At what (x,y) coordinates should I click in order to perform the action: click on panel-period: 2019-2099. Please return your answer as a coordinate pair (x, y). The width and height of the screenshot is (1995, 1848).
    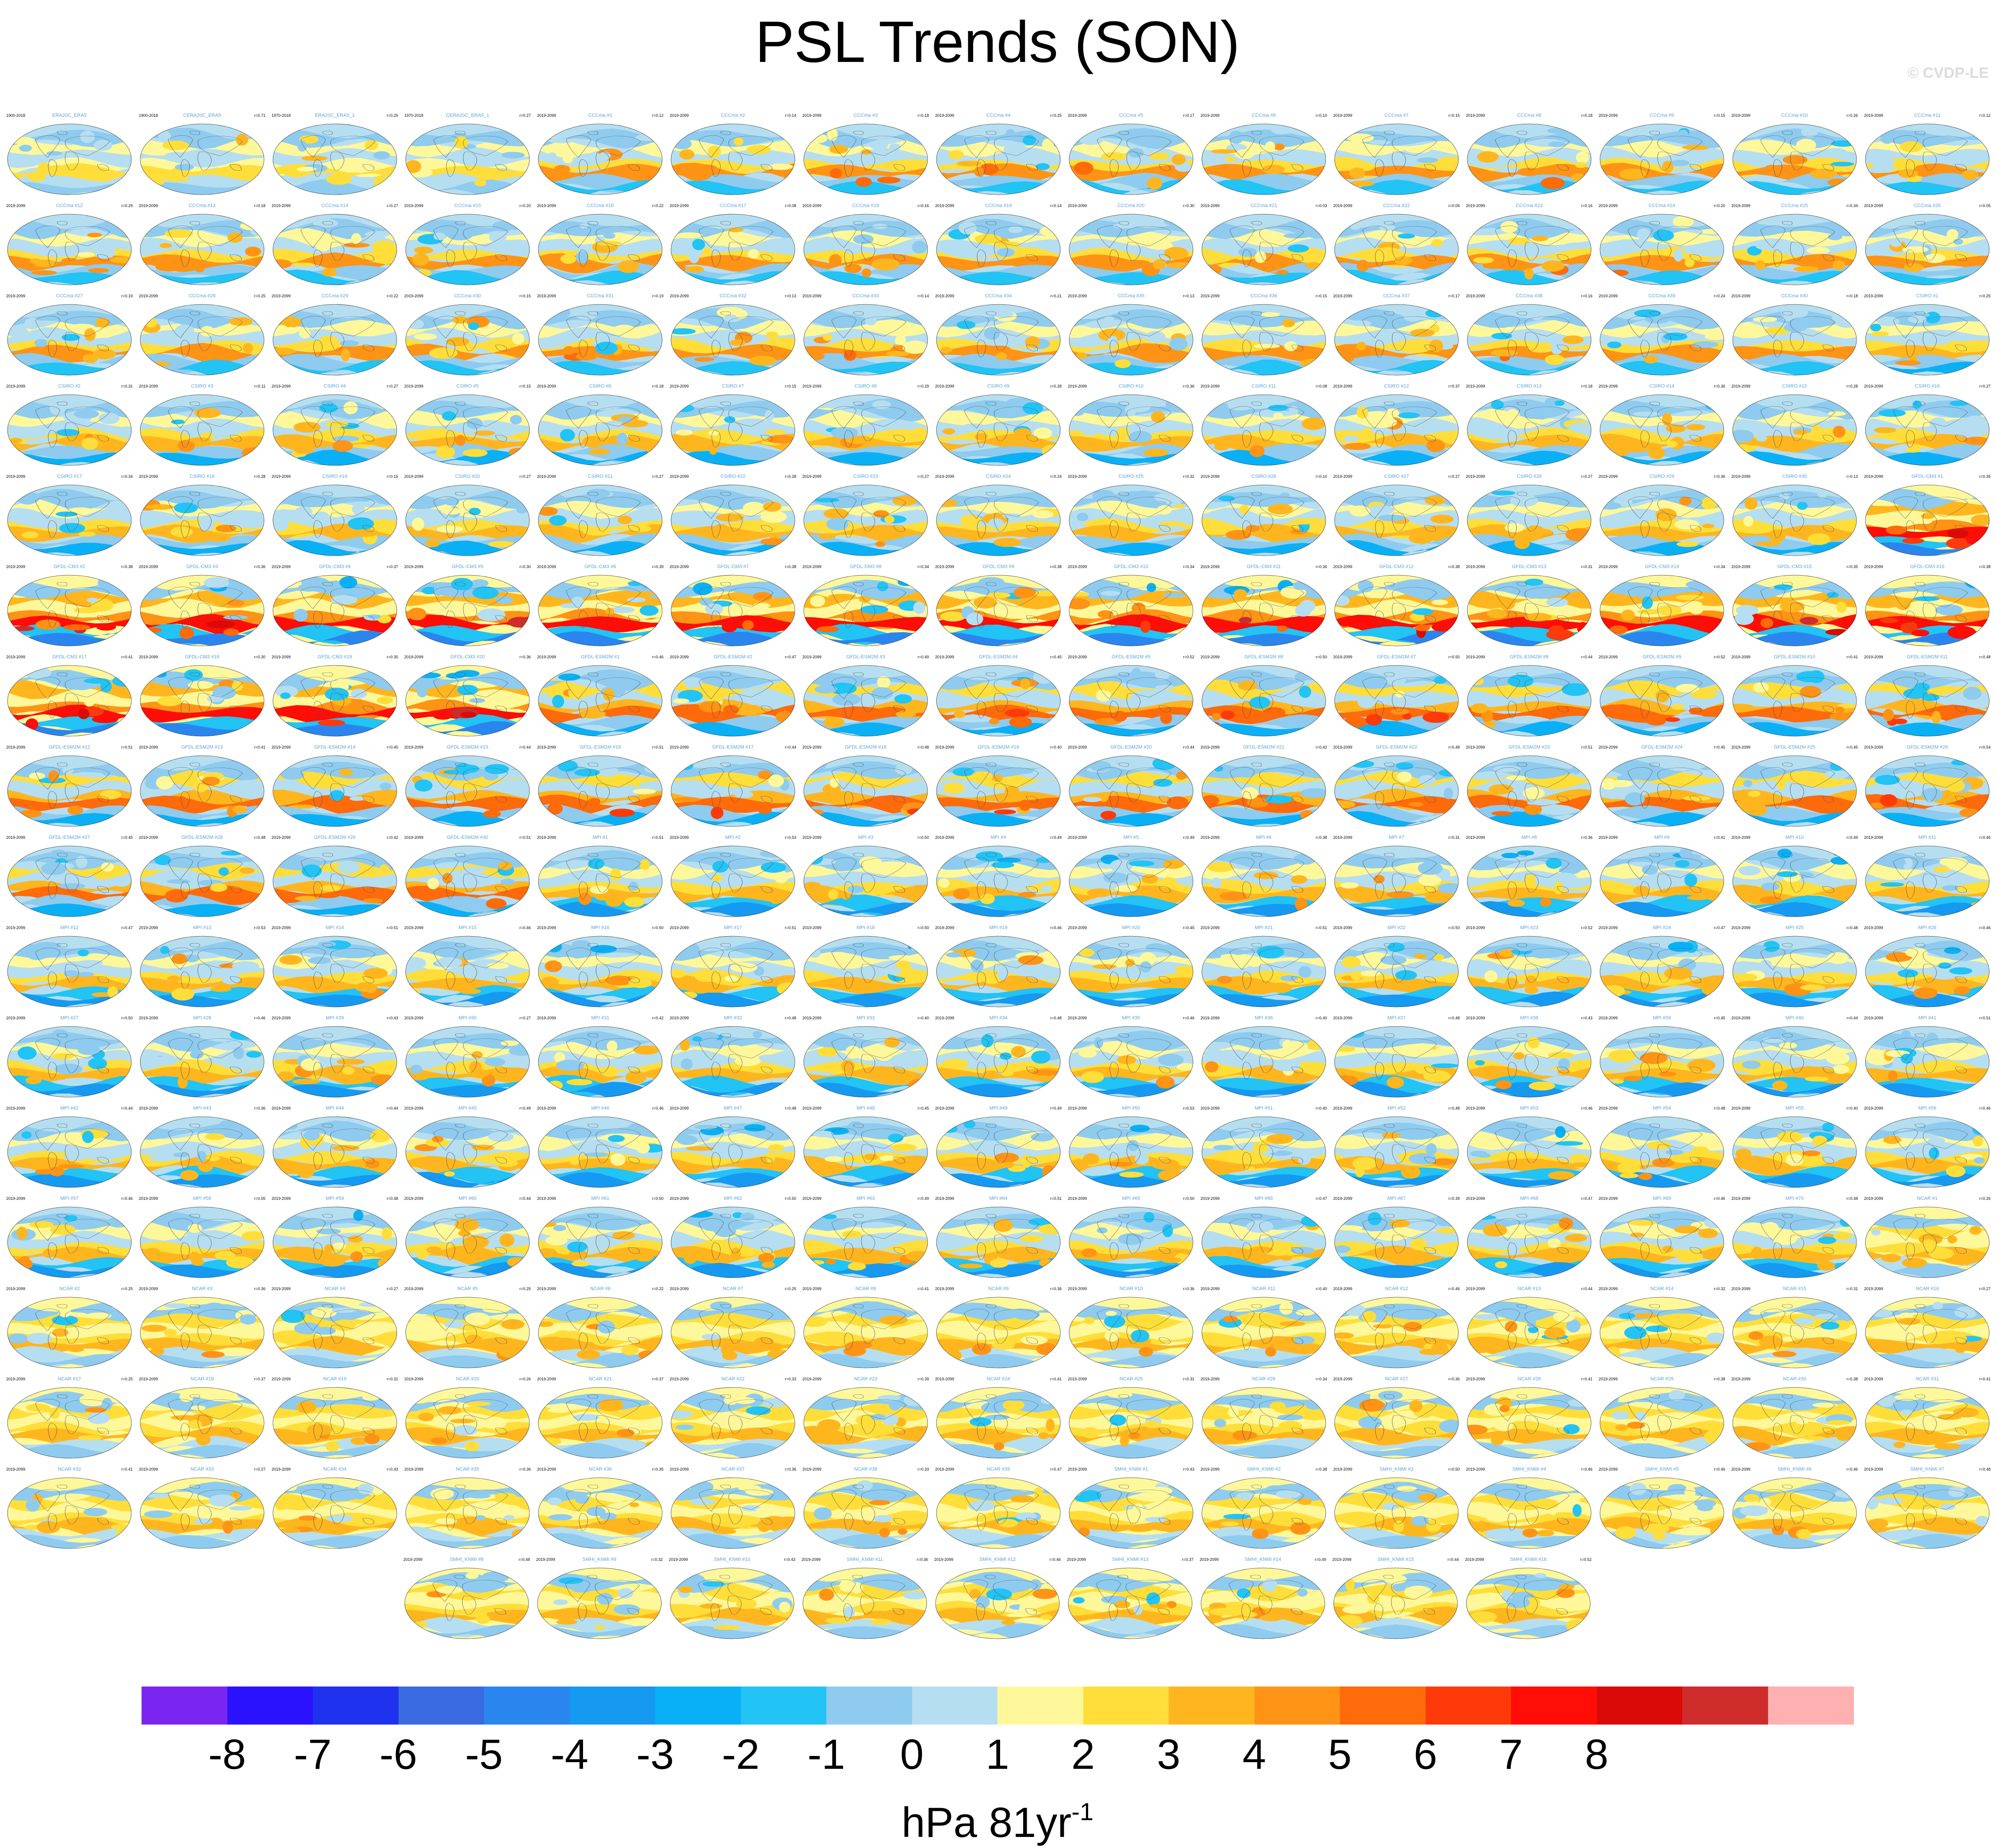
    Looking at the image, I should click on (812, 386).